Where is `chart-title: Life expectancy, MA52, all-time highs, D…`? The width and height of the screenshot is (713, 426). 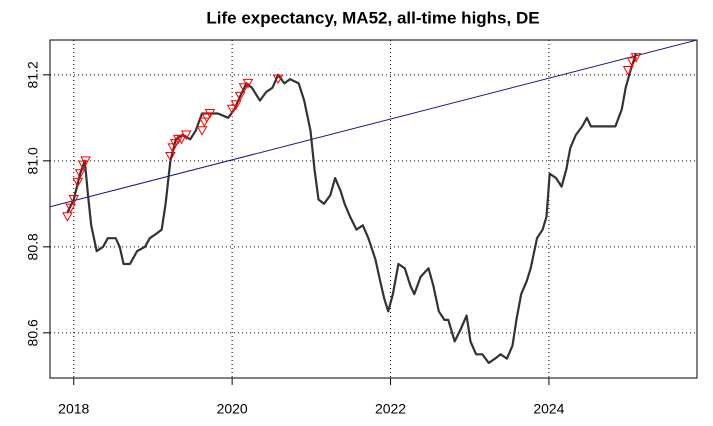 chart-title: Life expectancy, MA52, all-time highs, D… is located at coordinates (372, 17).